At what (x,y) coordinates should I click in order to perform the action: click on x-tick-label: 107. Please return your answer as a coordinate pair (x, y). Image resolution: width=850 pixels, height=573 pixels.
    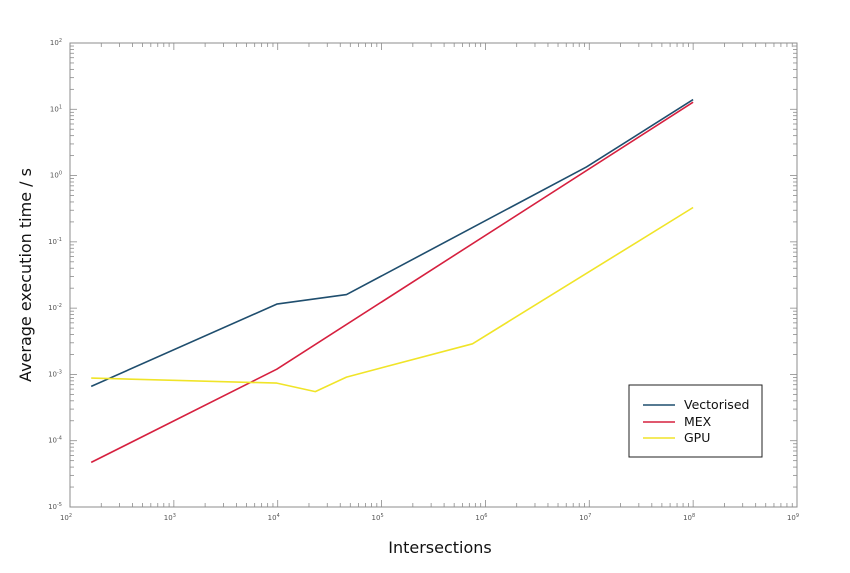
    Looking at the image, I should click on (585, 517).